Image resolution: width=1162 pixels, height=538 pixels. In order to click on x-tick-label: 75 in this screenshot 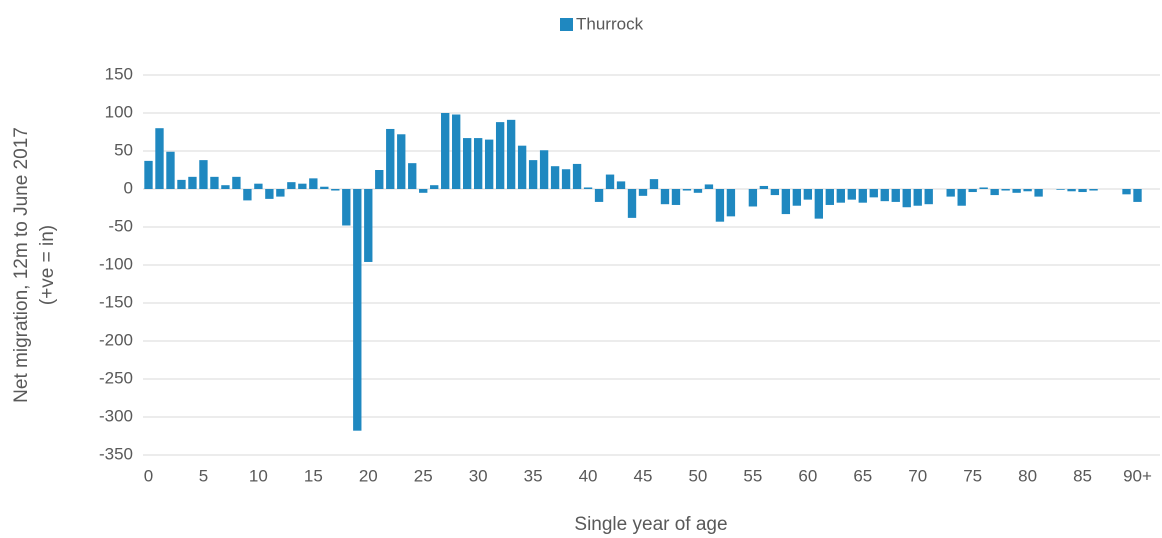, I will do `click(972, 475)`.